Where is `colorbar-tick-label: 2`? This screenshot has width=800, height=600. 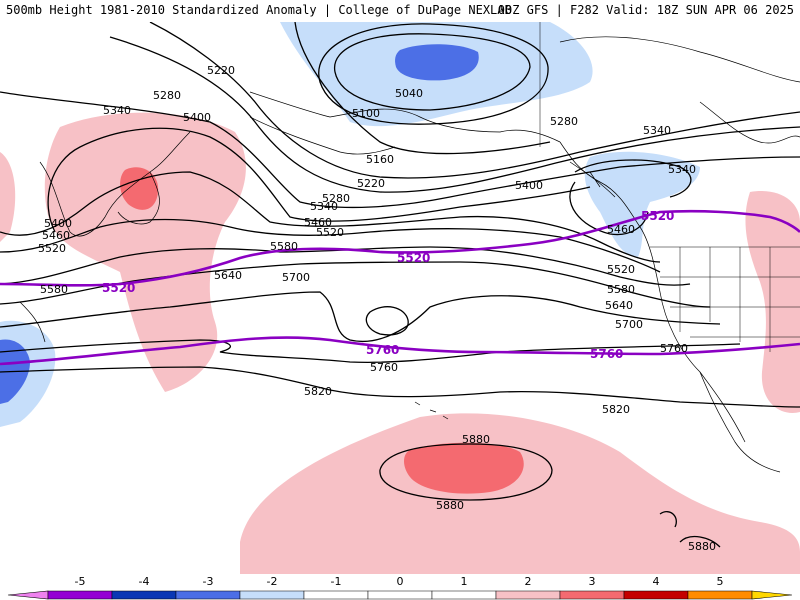
colorbar-tick-label: 2 is located at coordinates (528, 581).